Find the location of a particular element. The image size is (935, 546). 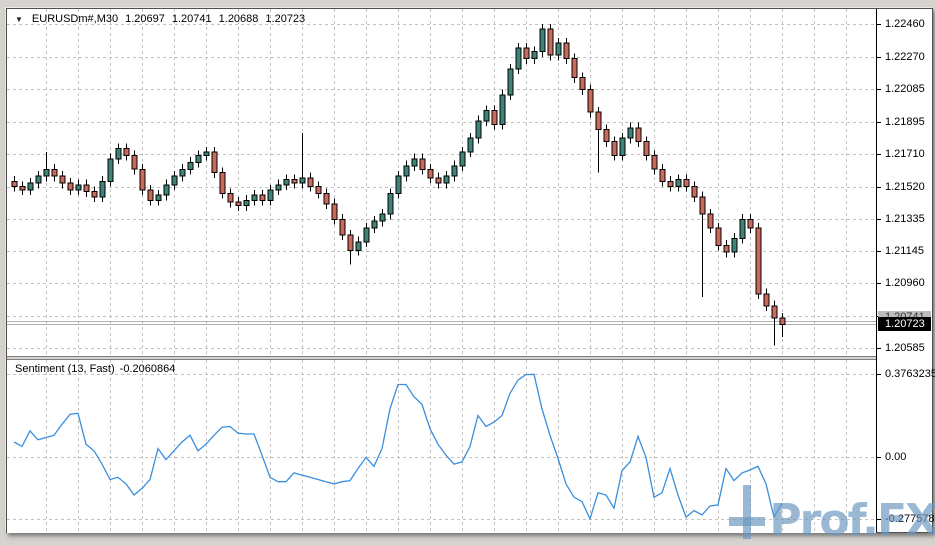

price-axis-label: 1.21335 is located at coordinates (905, 219).